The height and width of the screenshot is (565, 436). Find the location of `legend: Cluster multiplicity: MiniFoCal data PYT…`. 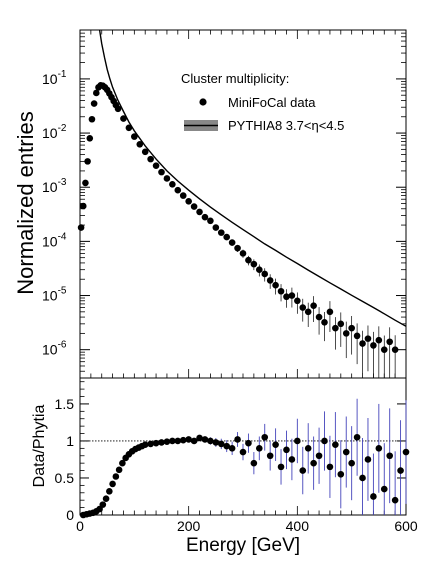

legend: Cluster multiplicity: MiniFoCal data PYT… is located at coordinates (262, 102).